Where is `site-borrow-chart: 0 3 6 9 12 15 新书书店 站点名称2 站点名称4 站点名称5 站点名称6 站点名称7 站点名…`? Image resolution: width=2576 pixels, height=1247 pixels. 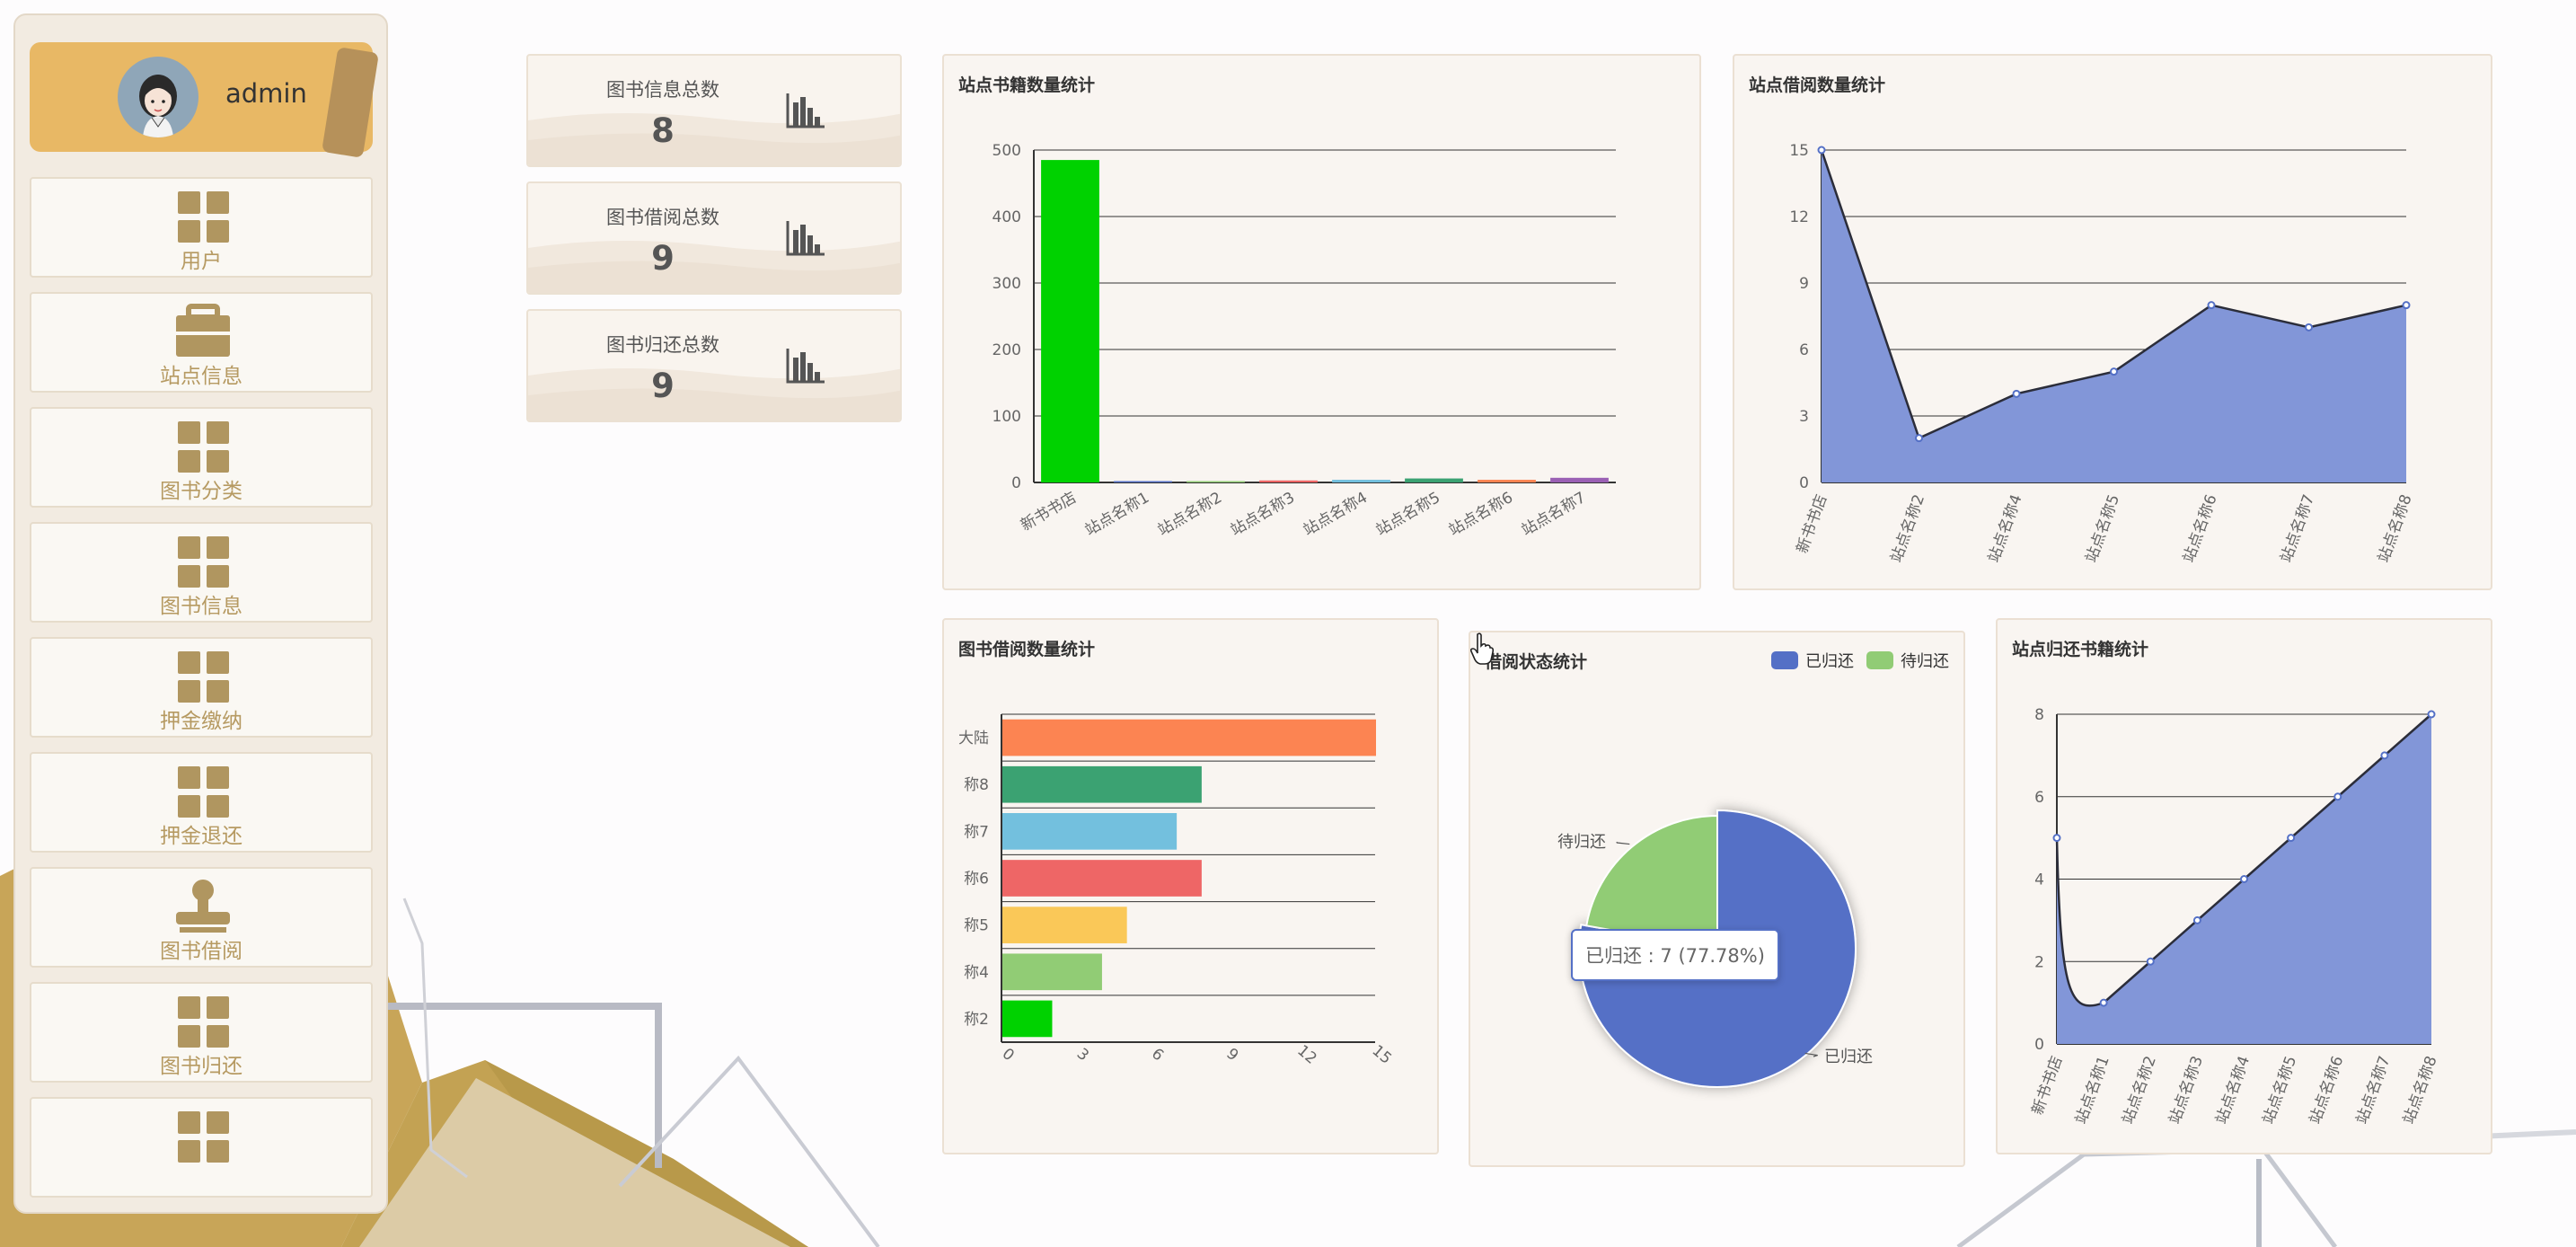 site-borrow-chart: 0 3 6 9 12 15 新书书店 站点名称2 站点名称4 站点名称5 站点名称6 站点名称7 站点名… is located at coordinates (2102, 354).